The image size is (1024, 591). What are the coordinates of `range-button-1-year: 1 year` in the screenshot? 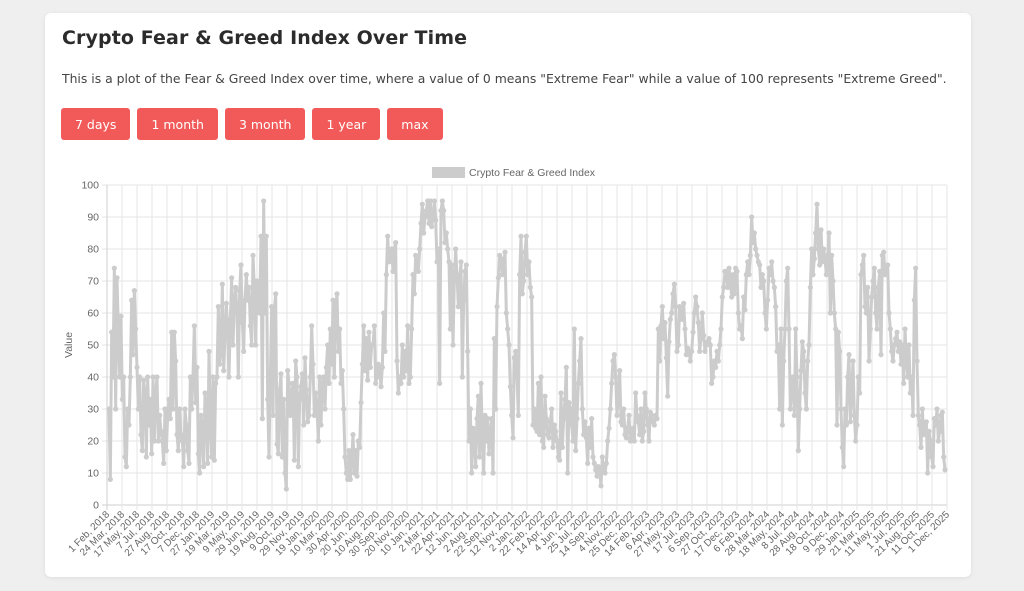 It's located at (346, 124).